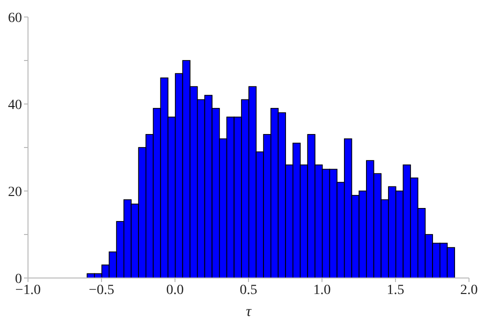 The height and width of the screenshot is (326, 491). Describe the element at coordinates (15, 18) in the screenshot. I see `y-tick-label: 60` at that location.